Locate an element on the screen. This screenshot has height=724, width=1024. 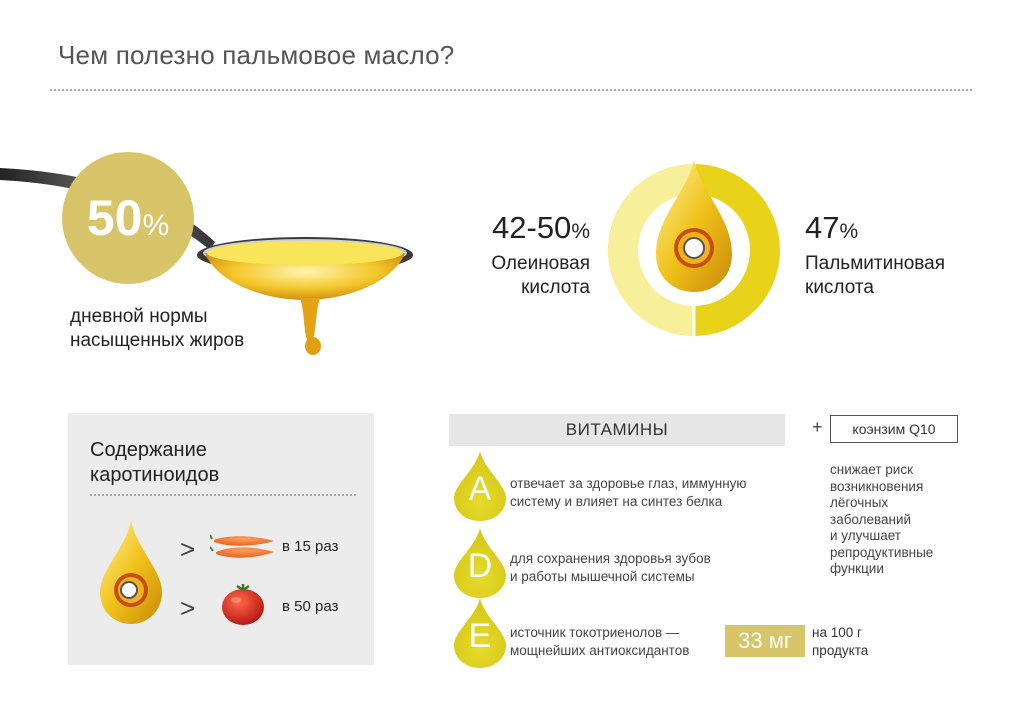
fatty-acid-donut-chart is located at coordinates (694, 249).